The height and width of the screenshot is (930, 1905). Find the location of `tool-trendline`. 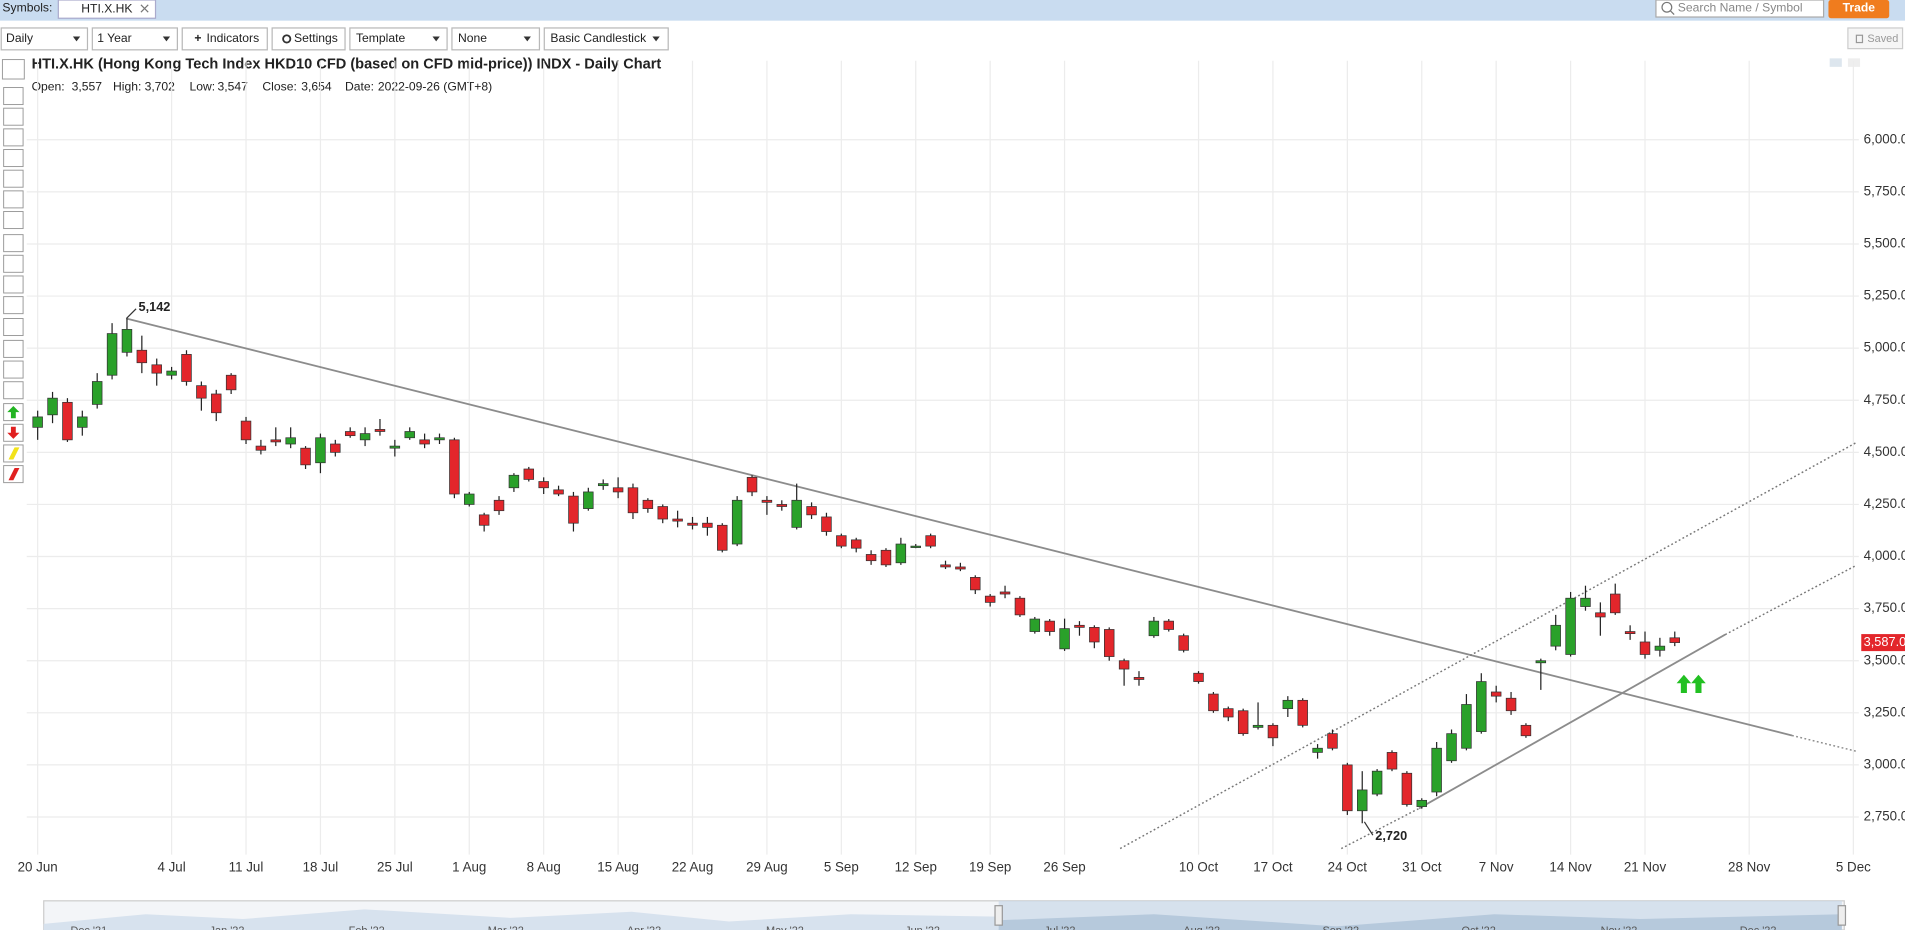

tool-trendline is located at coordinates (13, 158).